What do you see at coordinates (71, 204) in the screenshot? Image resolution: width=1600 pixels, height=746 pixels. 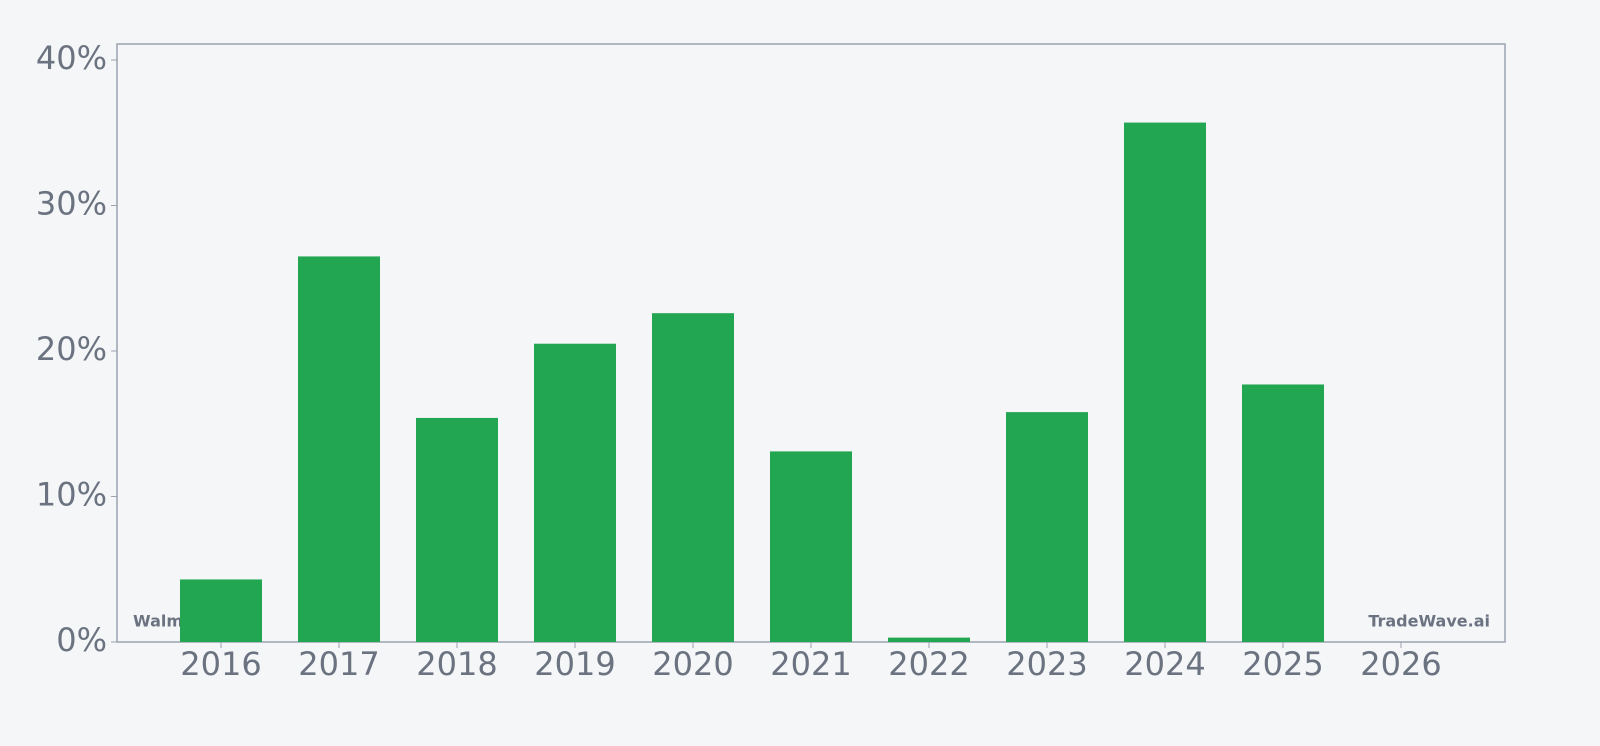 I see `y-tick-label: 30%` at bounding box center [71, 204].